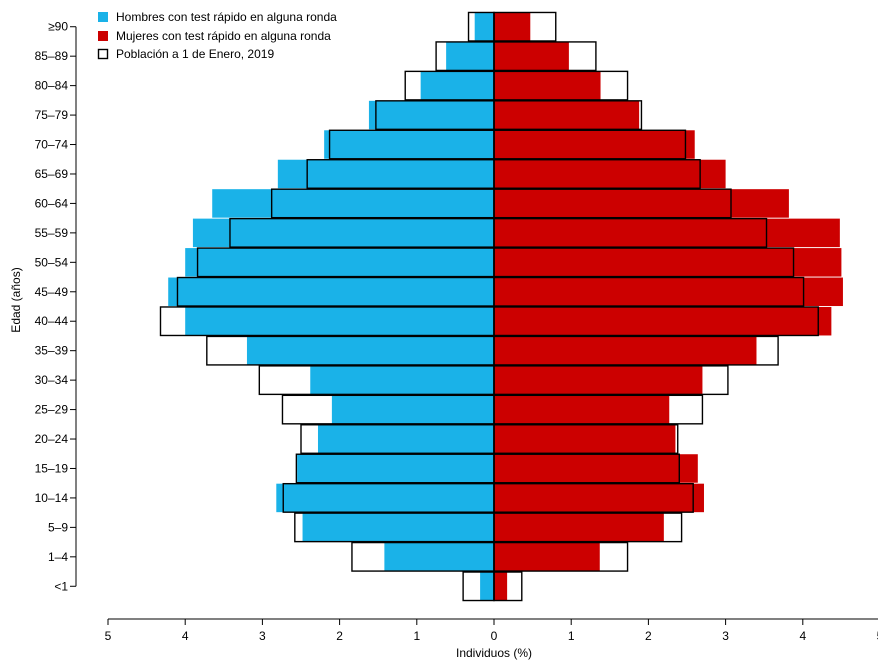 The image size is (878, 666). I want to click on y-tick-label-9: 40–44, so click(52, 321).